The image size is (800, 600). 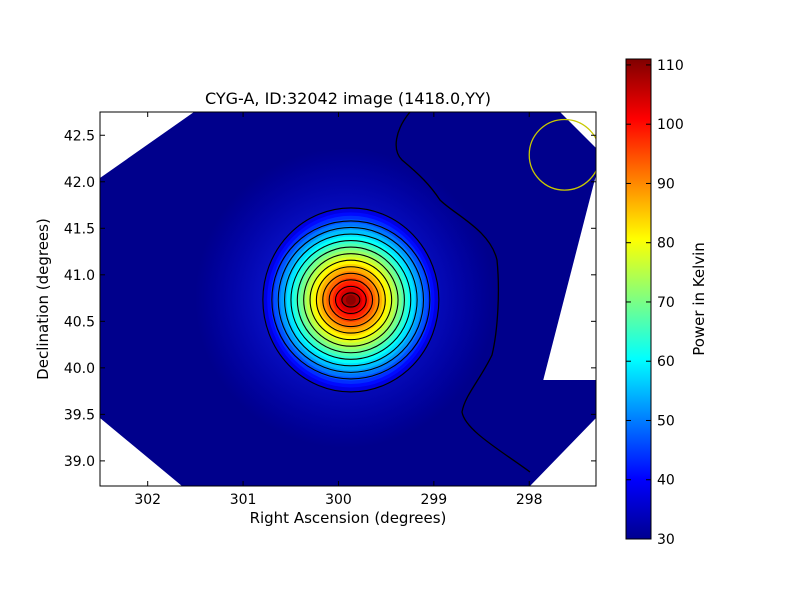 What do you see at coordinates (666, 540) in the screenshot?
I see `colorbar-tick-label: 30` at bounding box center [666, 540].